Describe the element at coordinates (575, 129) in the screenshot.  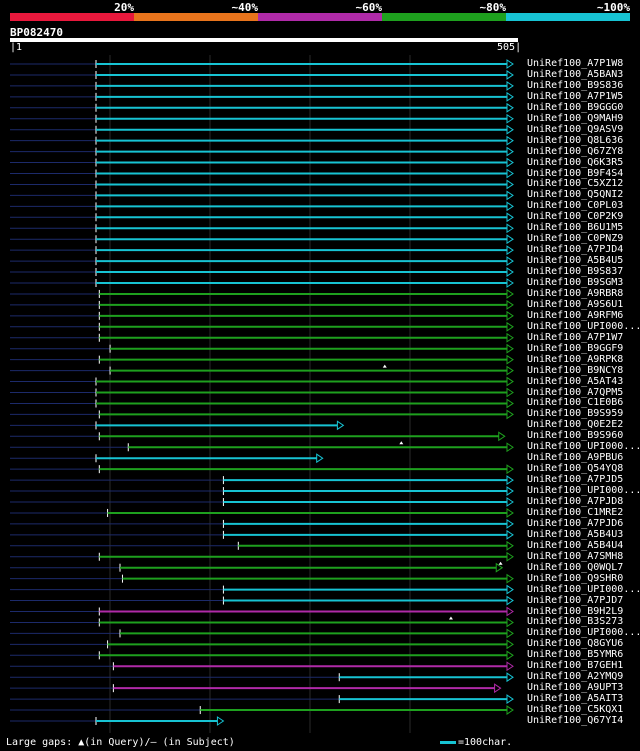
I see `hit-label: UniRef100_Q9ASV9` at that location.